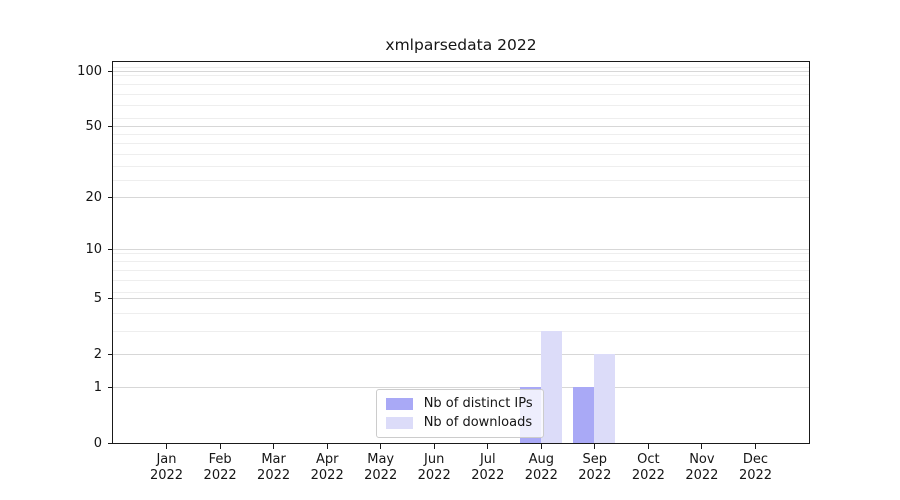 The image size is (900, 500). Describe the element at coordinates (97, 299) in the screenshot. I see `y-tick-label: 5` at that location.